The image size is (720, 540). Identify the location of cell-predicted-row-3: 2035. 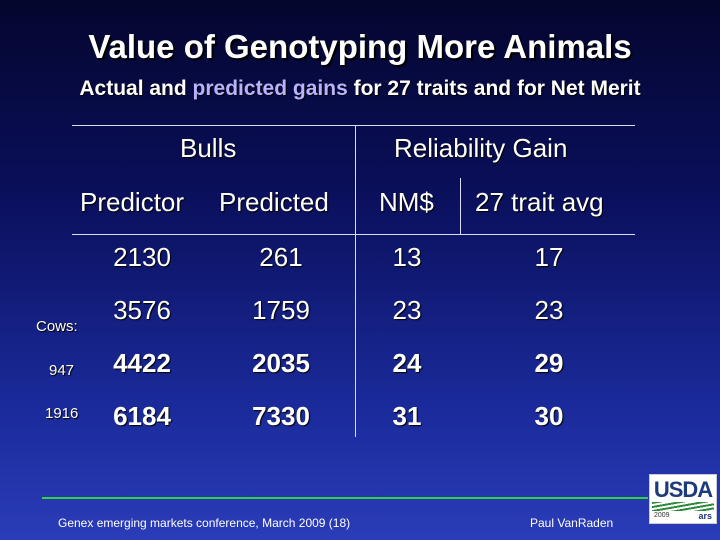
(281, 363).